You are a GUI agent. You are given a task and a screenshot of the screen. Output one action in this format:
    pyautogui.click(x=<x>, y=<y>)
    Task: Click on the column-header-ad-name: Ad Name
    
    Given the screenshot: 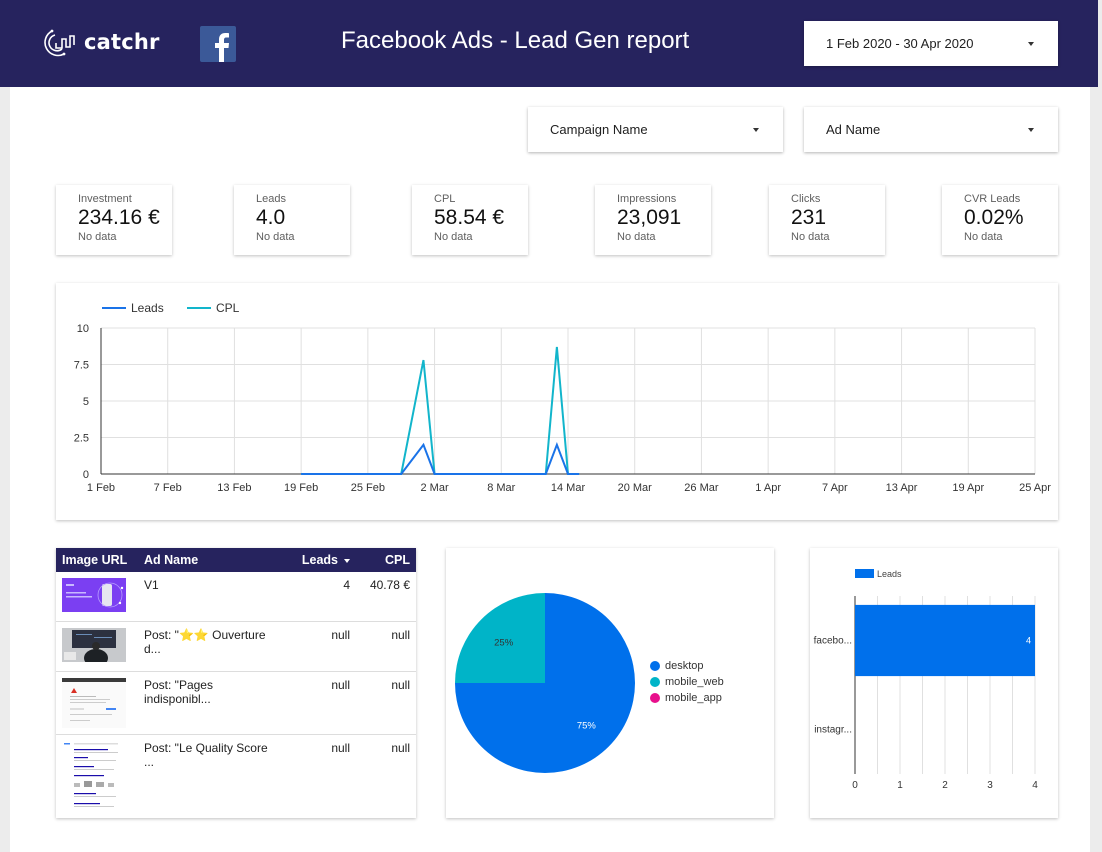 What is the action you would take?
    pyautogui.click(x=212, y=560)
    